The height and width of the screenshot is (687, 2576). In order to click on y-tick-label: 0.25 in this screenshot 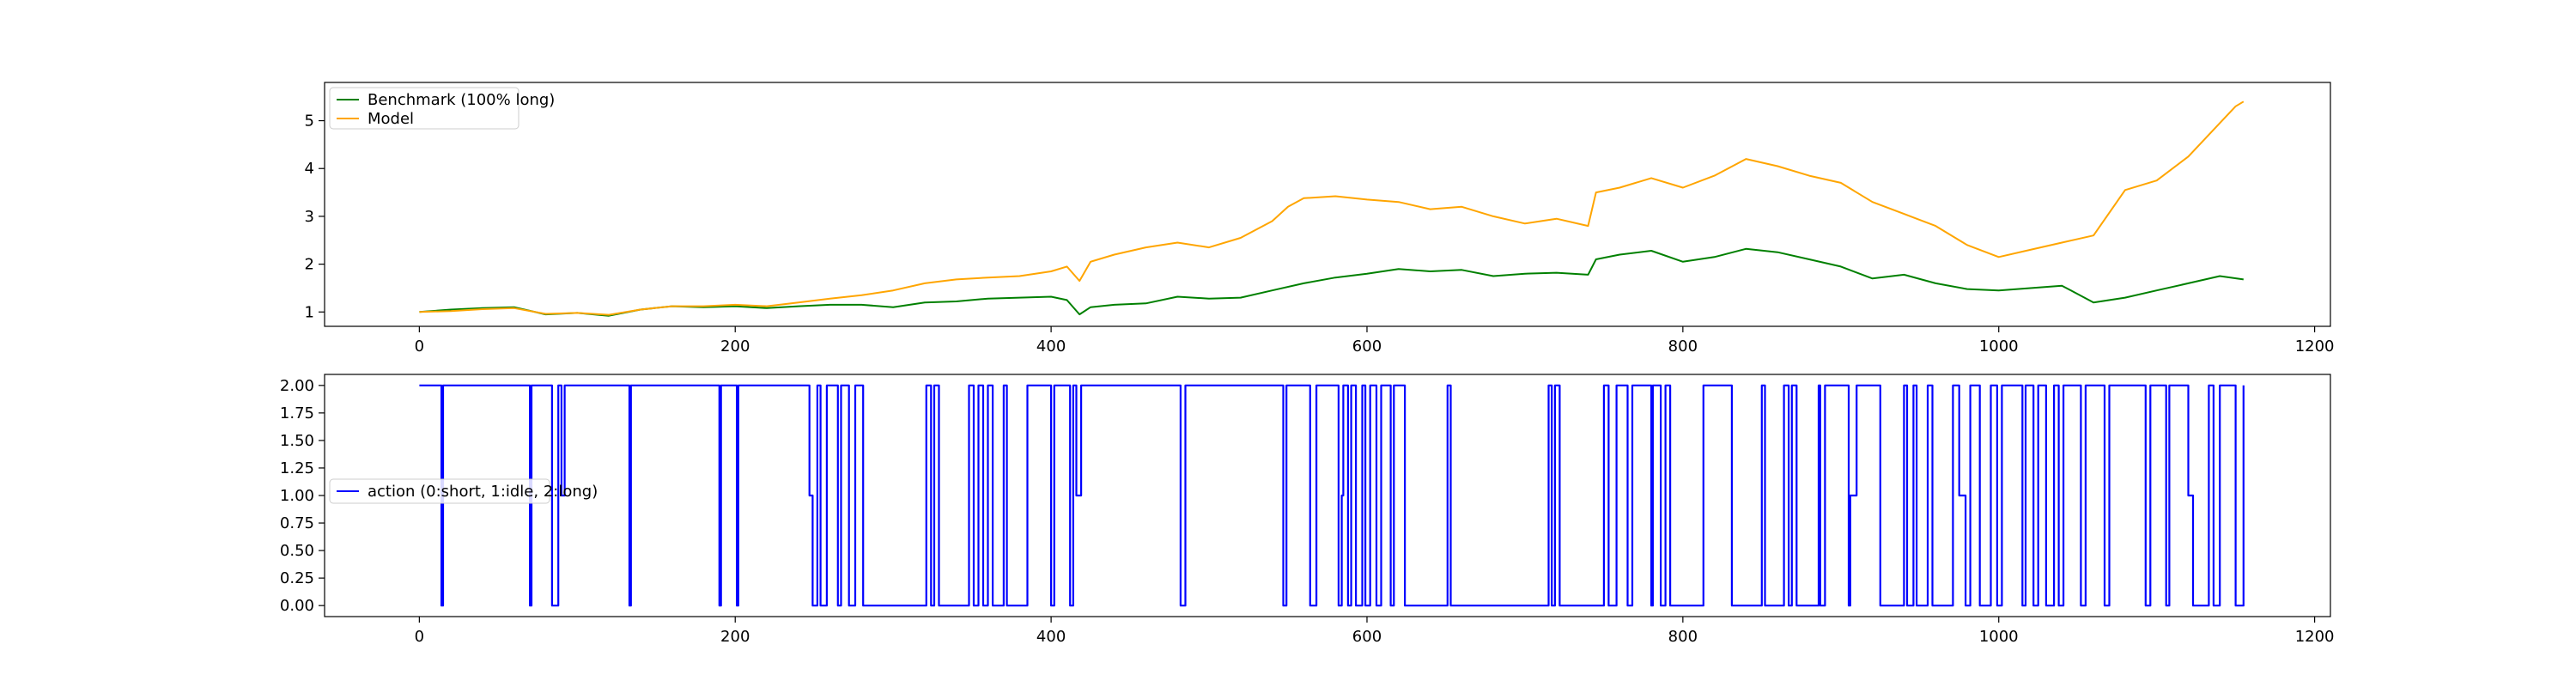, I will do `click(297, 578)`.